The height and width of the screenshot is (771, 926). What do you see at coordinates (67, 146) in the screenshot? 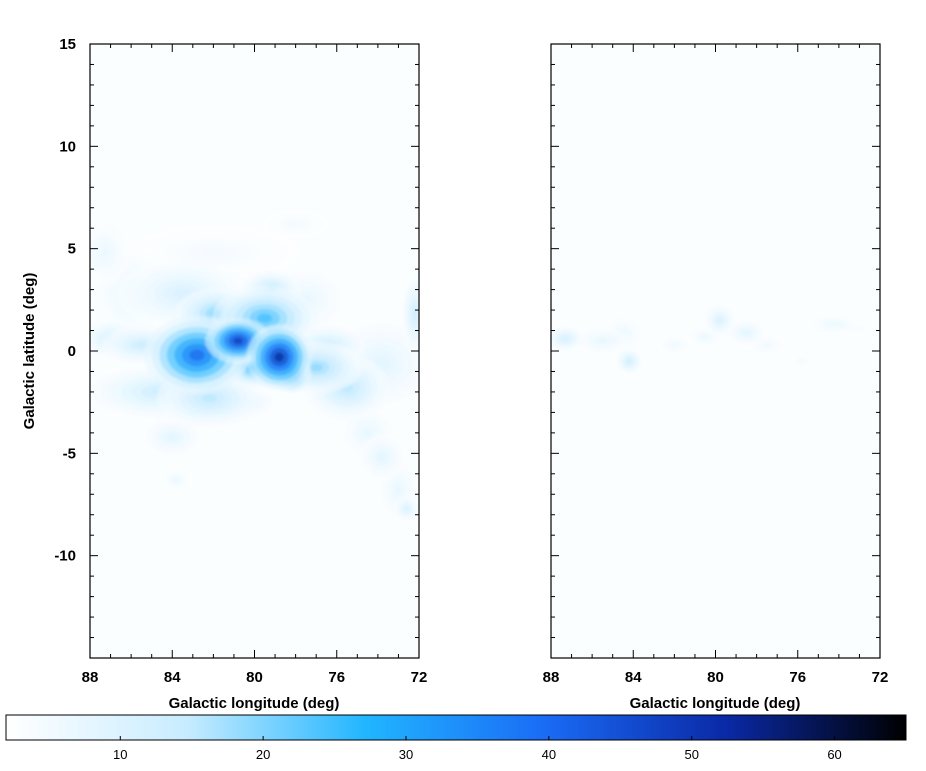
I see `y-tick-label: 10` at bounding box center [67, 146].